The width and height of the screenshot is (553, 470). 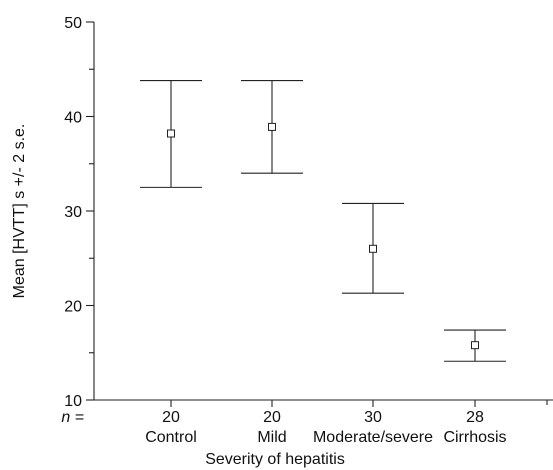 What do you see at coordinates (275, 459) in the screenshot?
I see `x-axis-label: Severity of hepatitis` at bounding box center [275, 459].